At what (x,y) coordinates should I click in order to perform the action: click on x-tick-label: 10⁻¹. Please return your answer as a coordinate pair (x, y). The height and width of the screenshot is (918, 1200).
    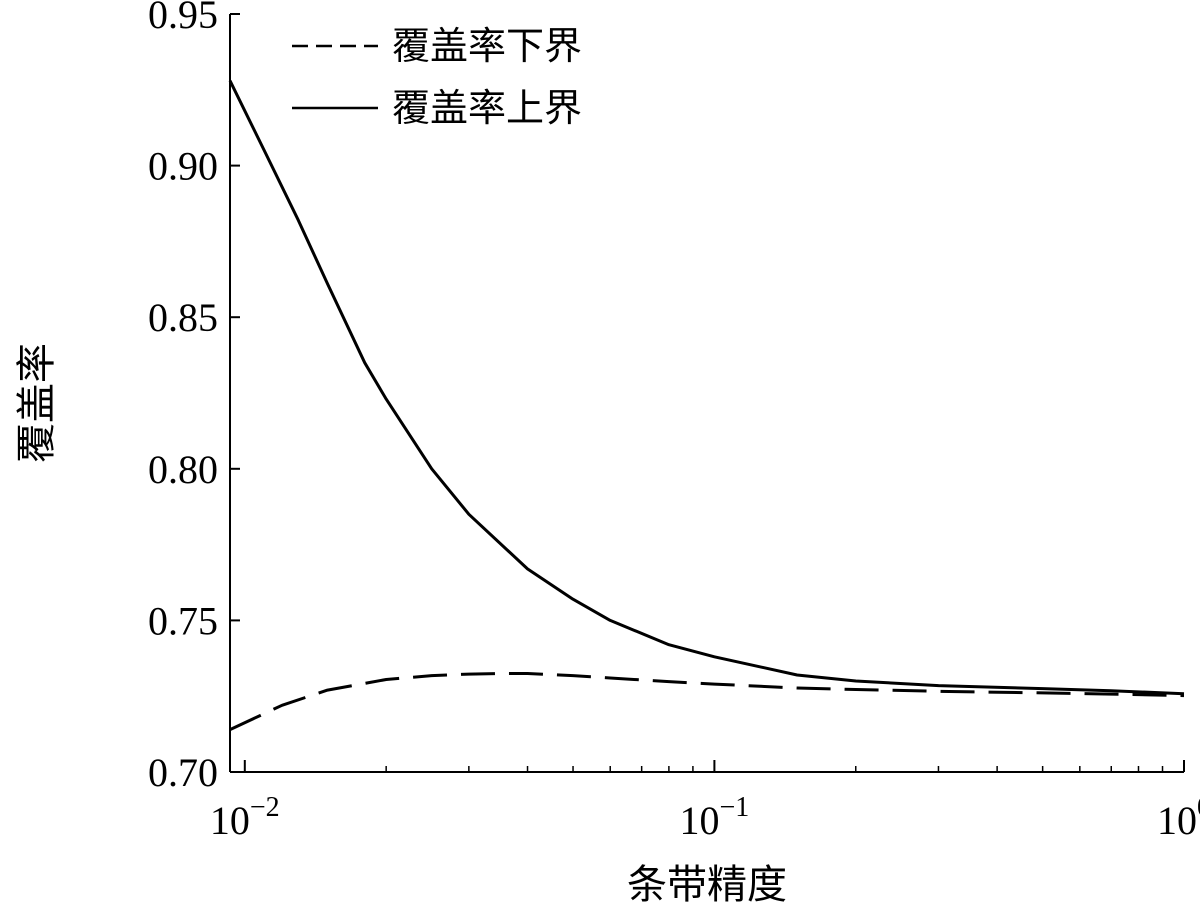
    Looking at the image, I should click on (715, 817).